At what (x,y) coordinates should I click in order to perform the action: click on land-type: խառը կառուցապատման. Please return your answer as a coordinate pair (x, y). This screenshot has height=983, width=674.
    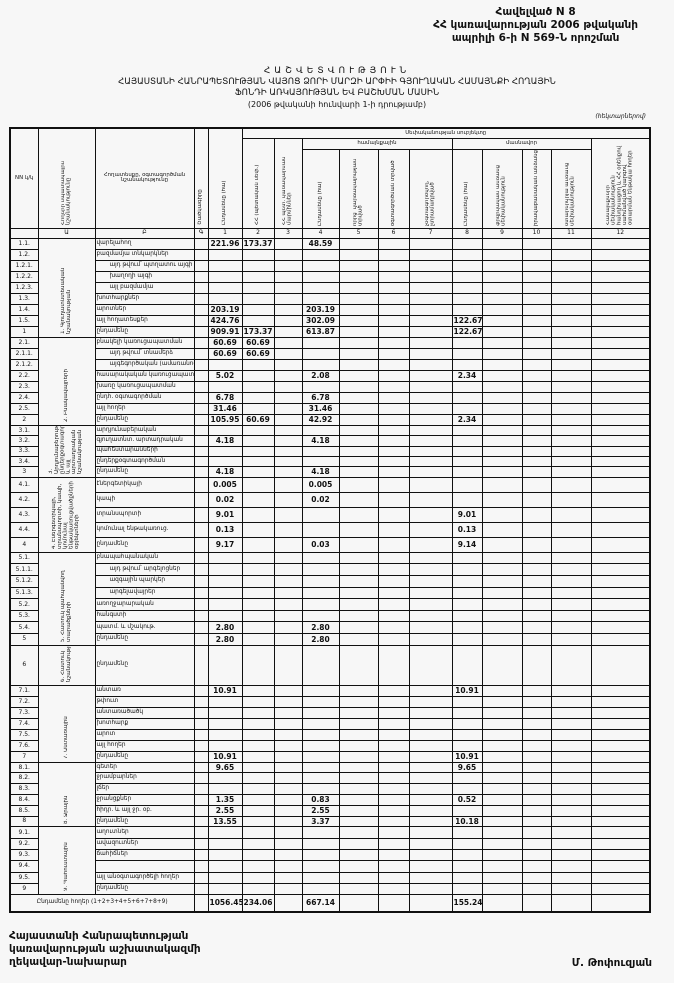
    Looking at the image, I should click on (144, 386).